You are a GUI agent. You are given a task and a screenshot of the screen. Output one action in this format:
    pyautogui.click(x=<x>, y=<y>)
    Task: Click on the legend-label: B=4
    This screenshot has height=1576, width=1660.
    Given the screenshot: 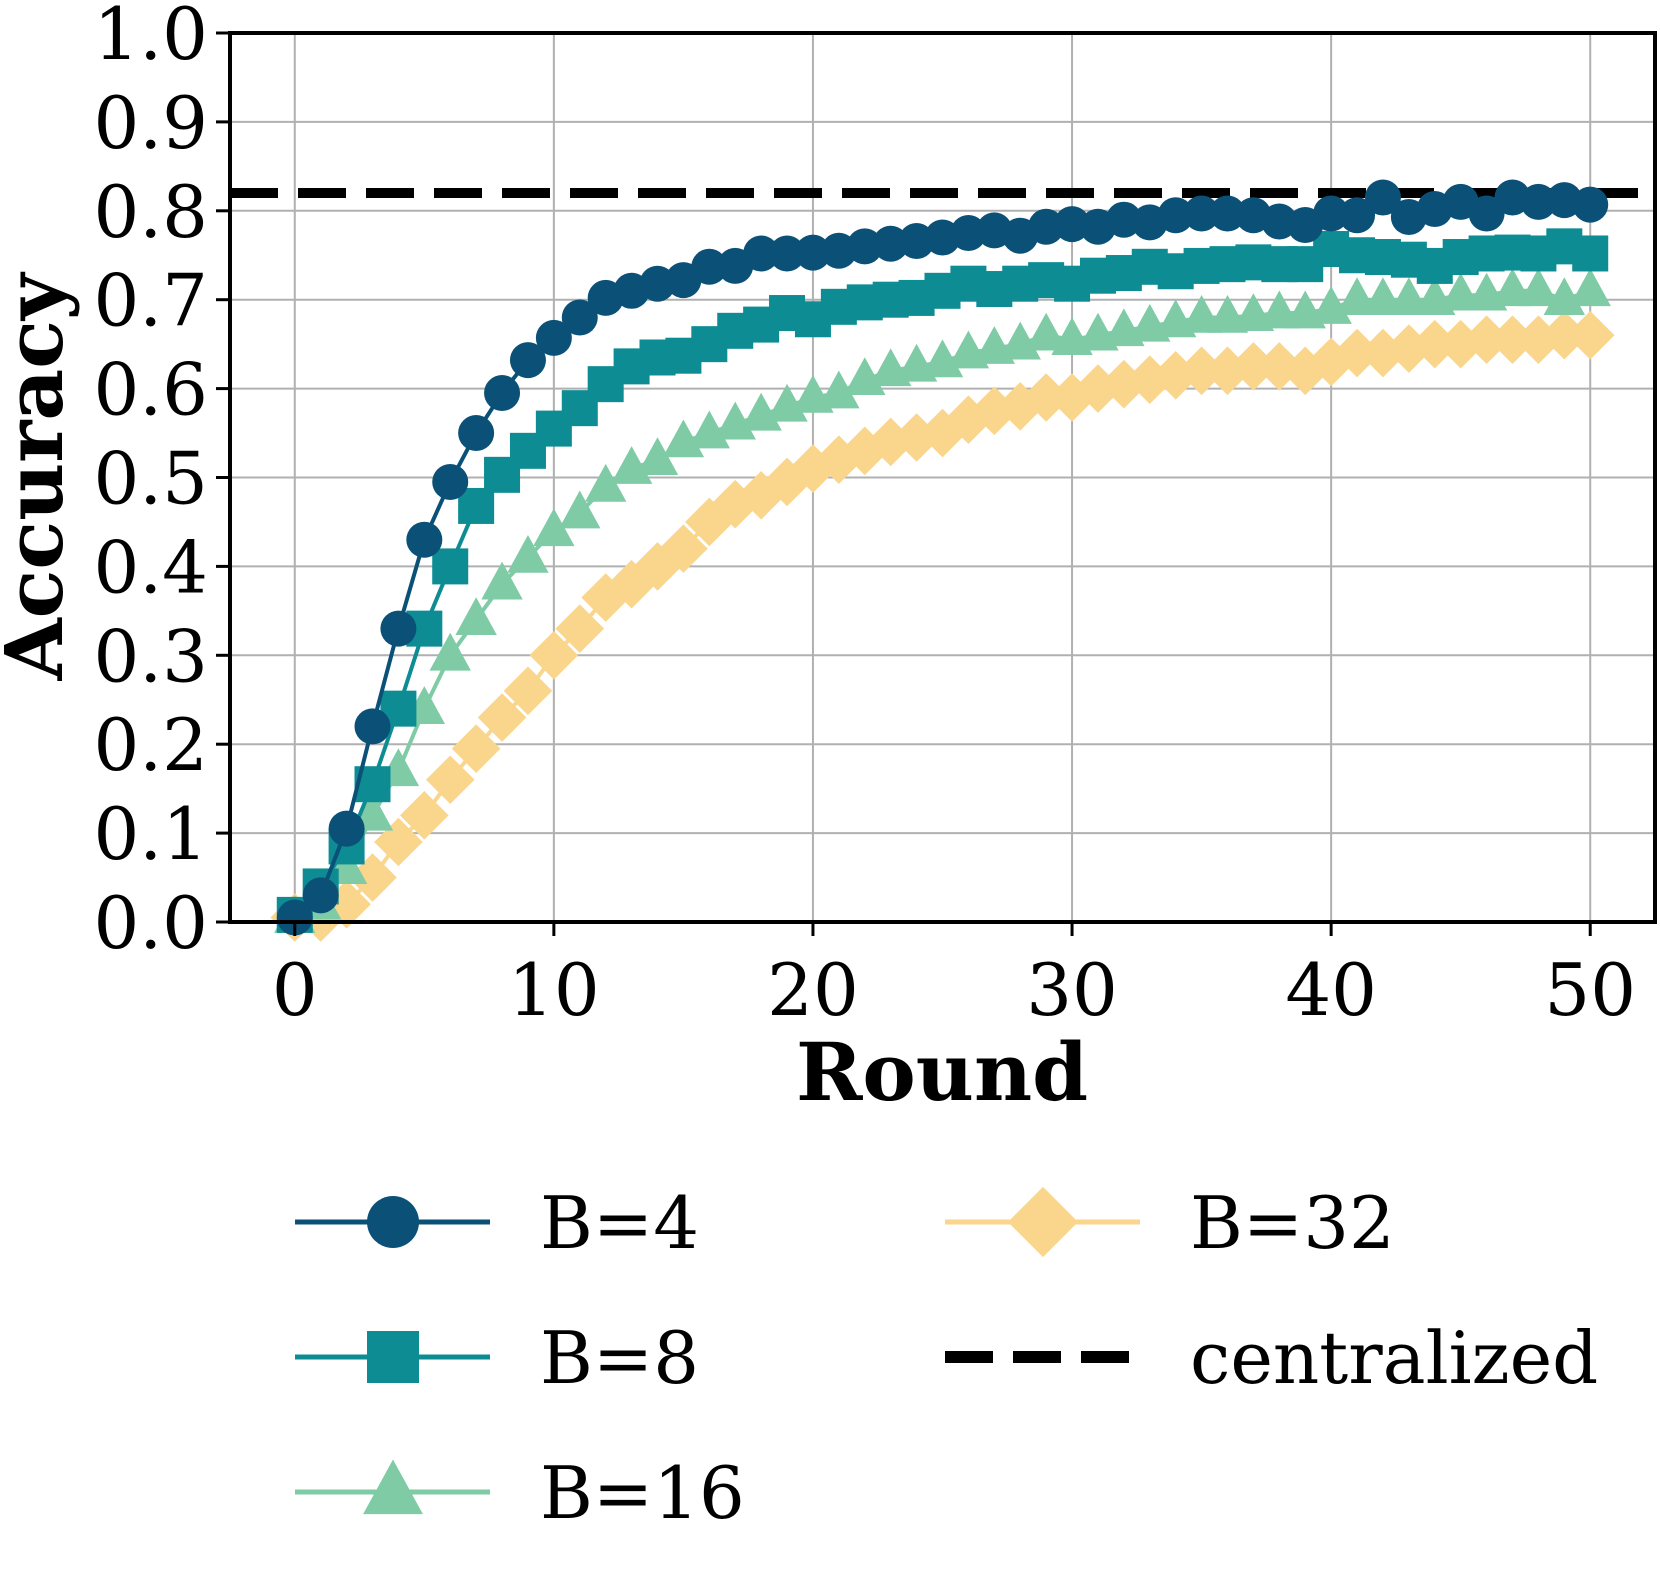 What is the action you would take?
    pyautogui.click(x=619, y=1223)
    